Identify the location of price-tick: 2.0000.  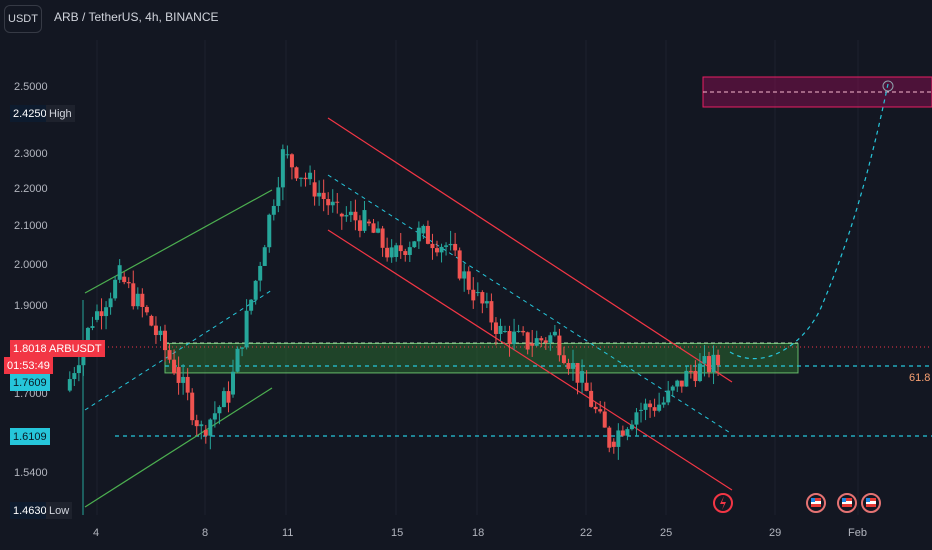
(31, 265).